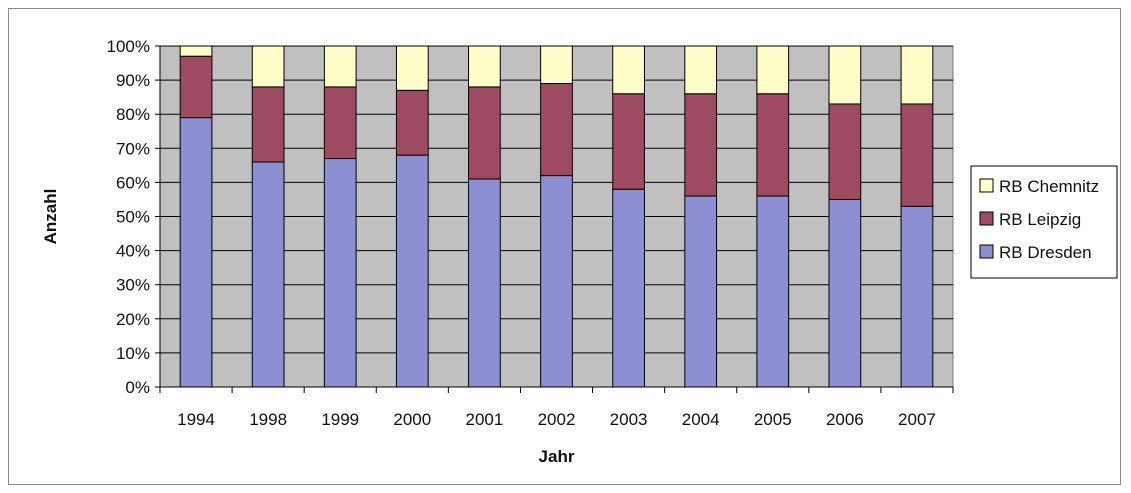  Describe the element at coordinates (268, 419) in the screenshot. I see `x-tick-label: 1998` at that location.